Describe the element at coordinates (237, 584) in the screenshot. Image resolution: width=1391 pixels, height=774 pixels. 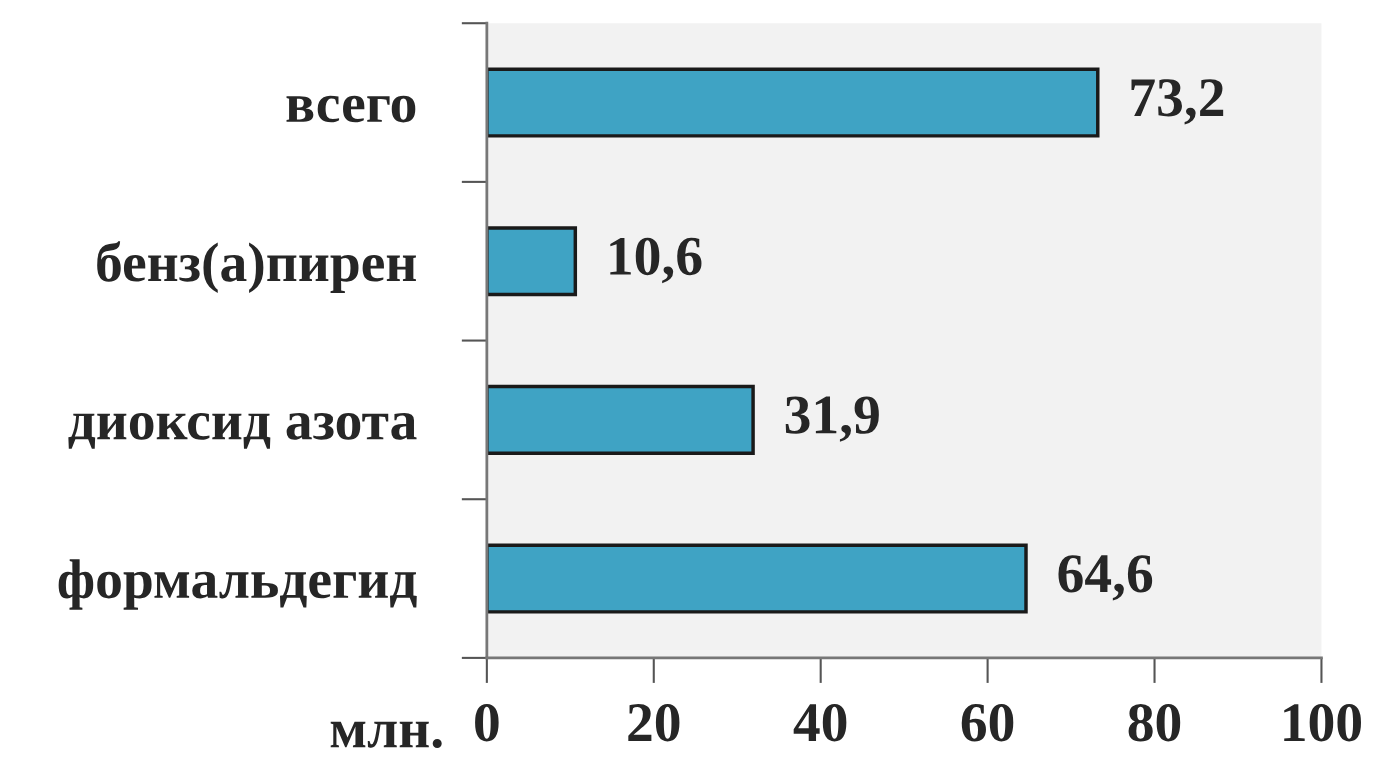
I see `y-tick-label: формальдегид` at that location.